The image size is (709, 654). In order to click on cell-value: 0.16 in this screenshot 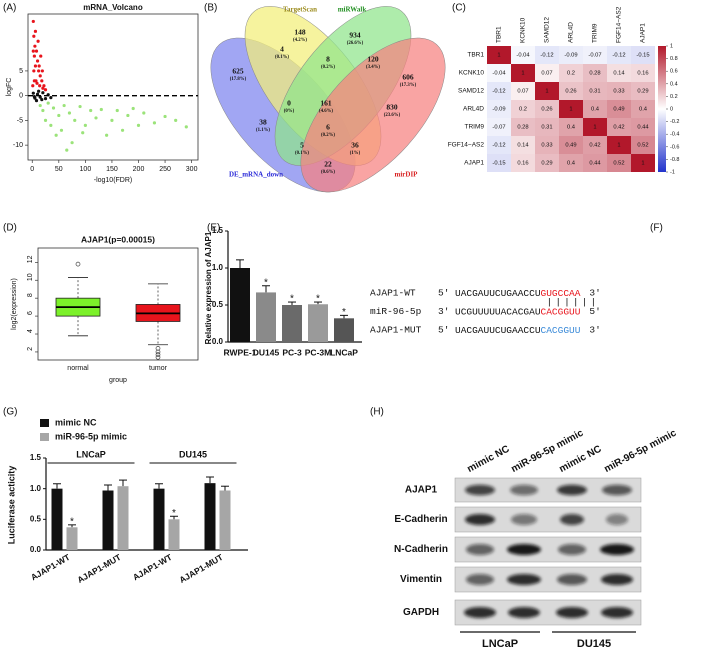, I will do `click(522, 164)`.